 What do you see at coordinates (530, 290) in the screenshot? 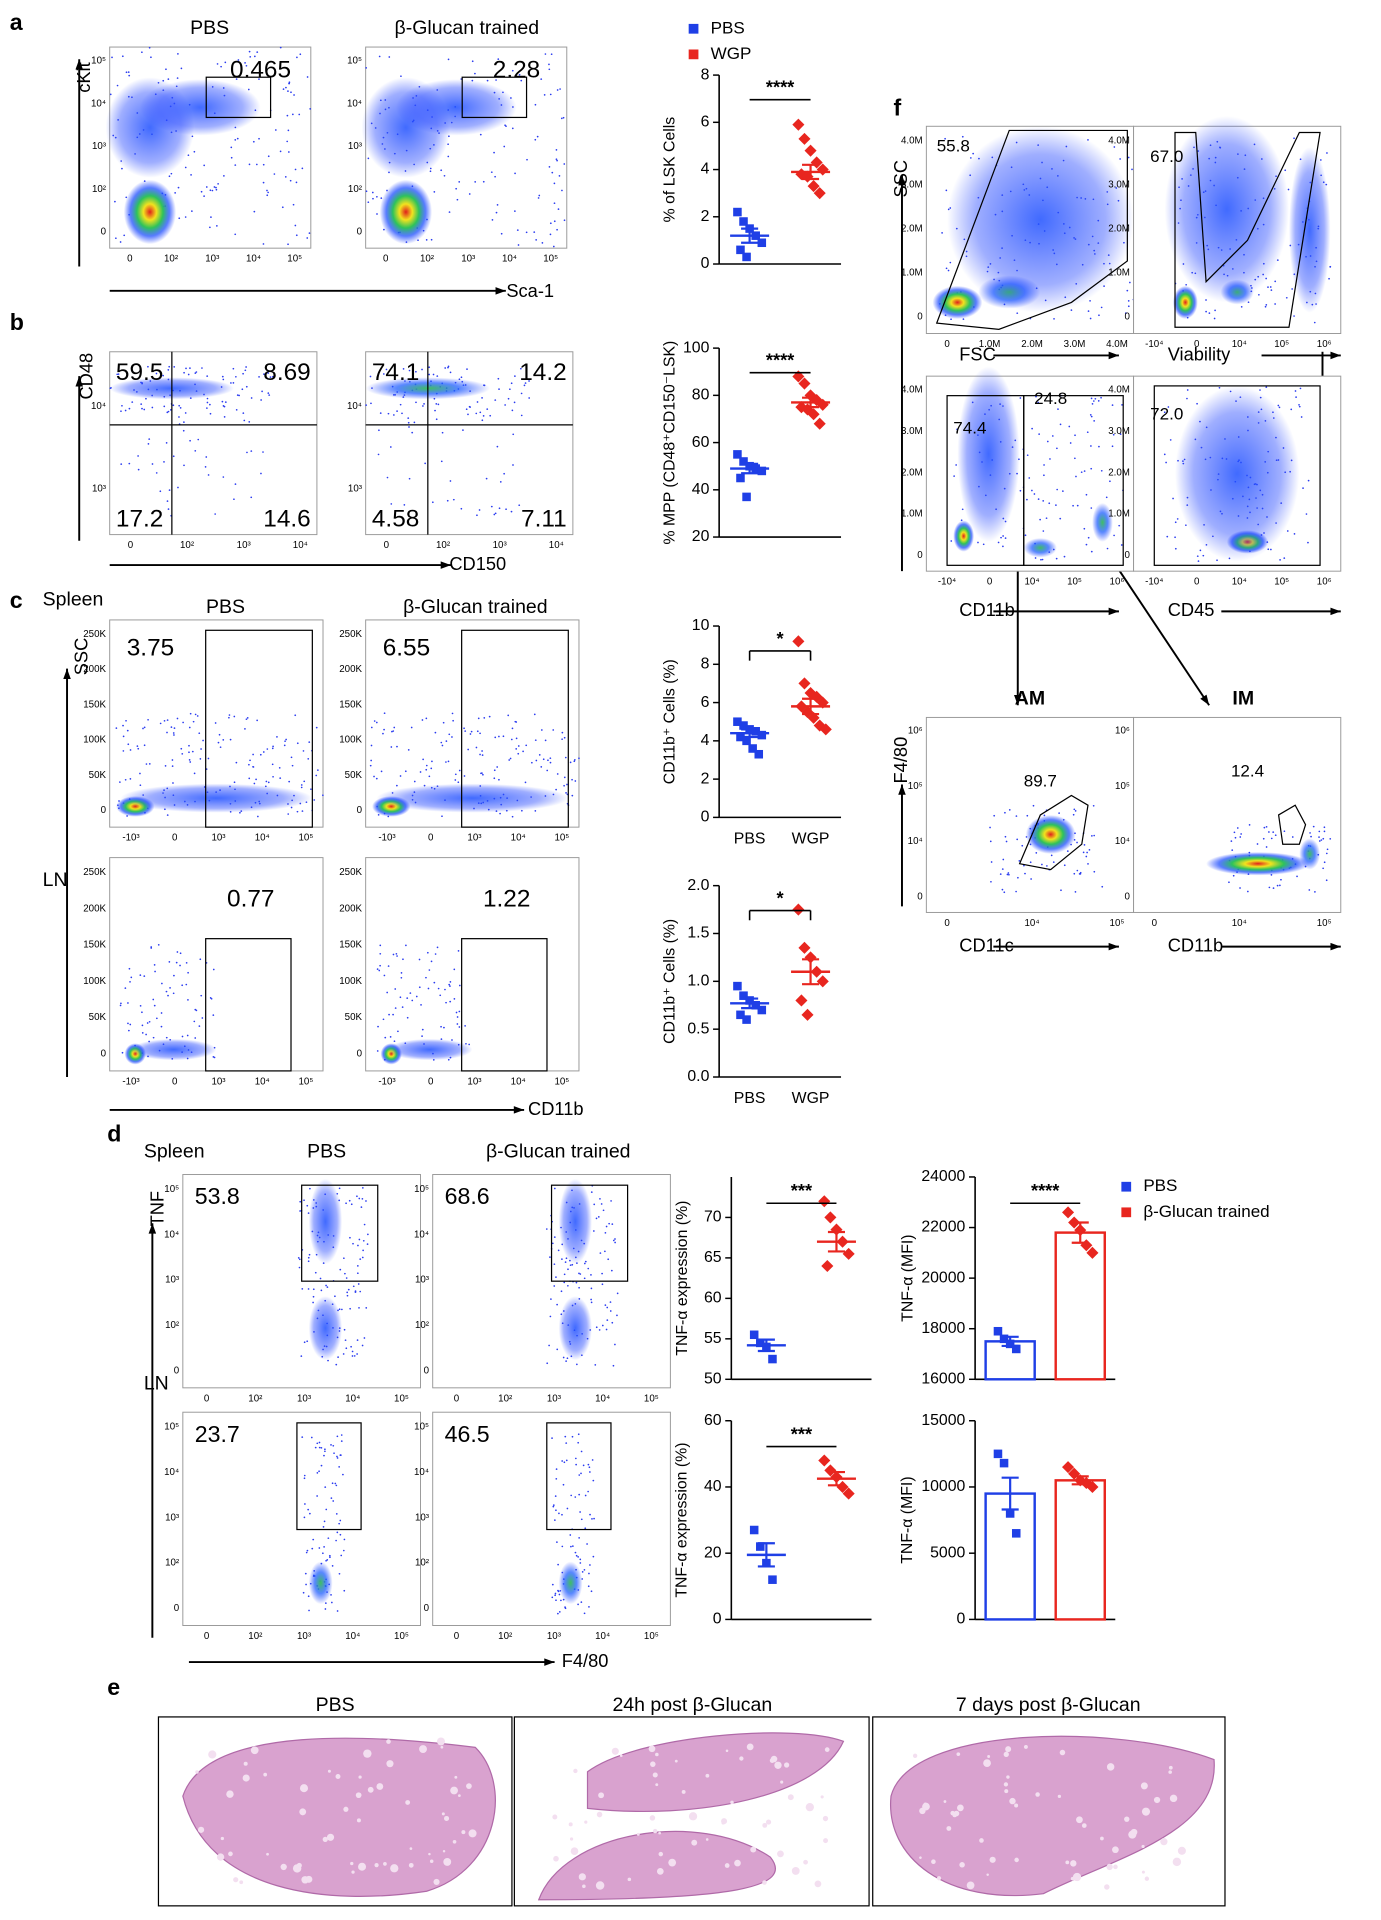
I see `label: Sca-1` at bounding box center [530, 290].